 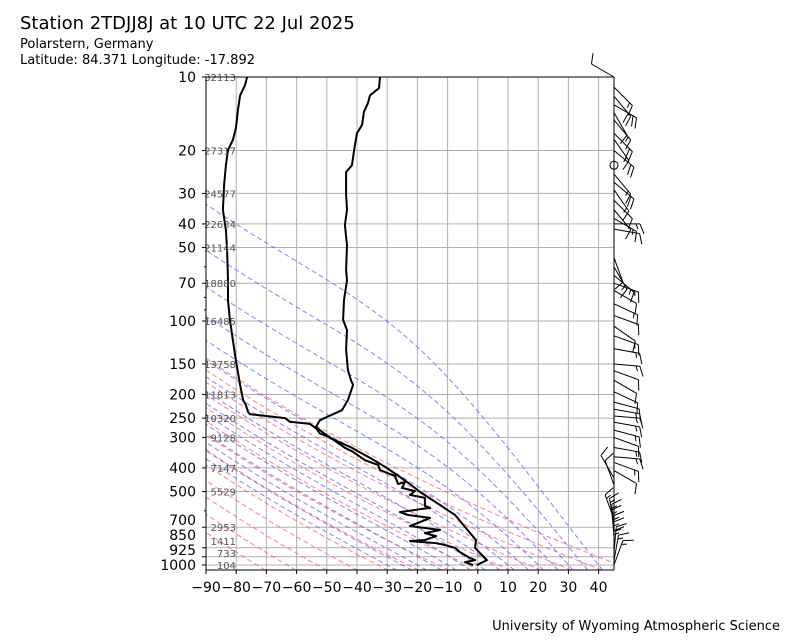 What do you see at coordinates (87, 44) in the screenshot?
I see `station-location: Polarstern, Germany` at bounding box center [87, 44].